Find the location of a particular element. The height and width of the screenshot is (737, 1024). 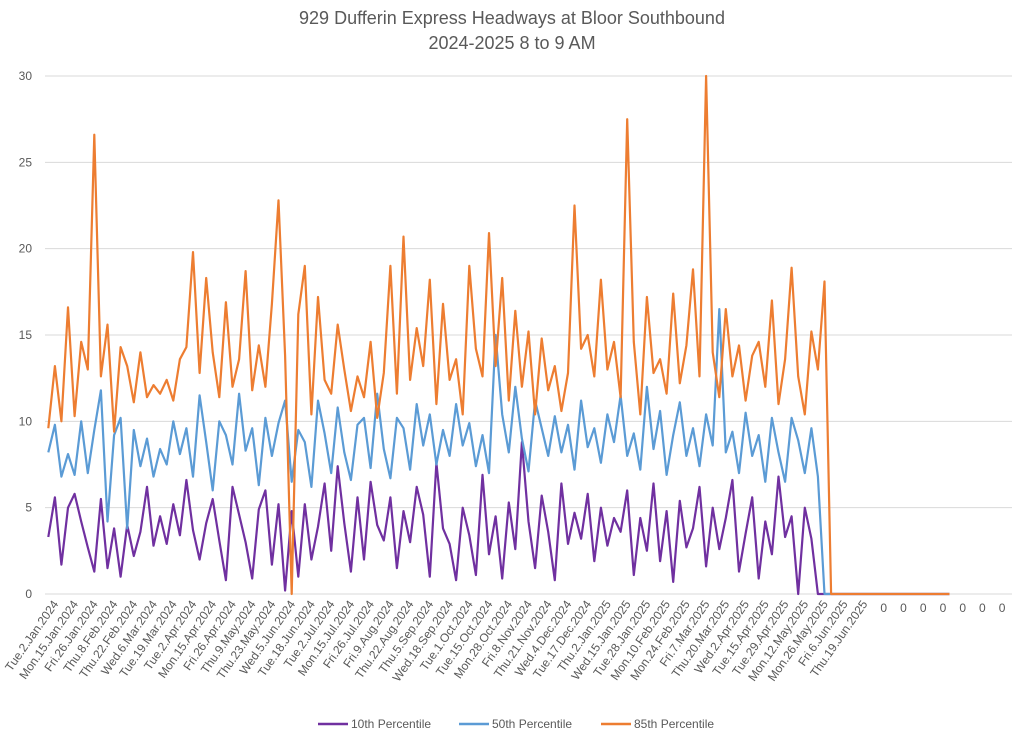

chart-subtitle: 2024-2025 8 to 9 AM is located at coordinates (511, 43).